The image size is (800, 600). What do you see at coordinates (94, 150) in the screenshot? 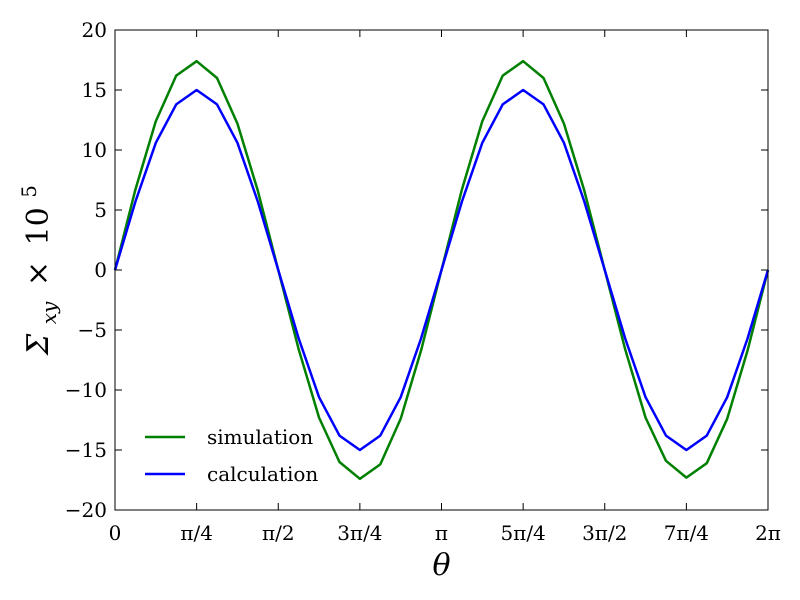
I see `y-tick-label: 10` at bounding box center [94, 150].